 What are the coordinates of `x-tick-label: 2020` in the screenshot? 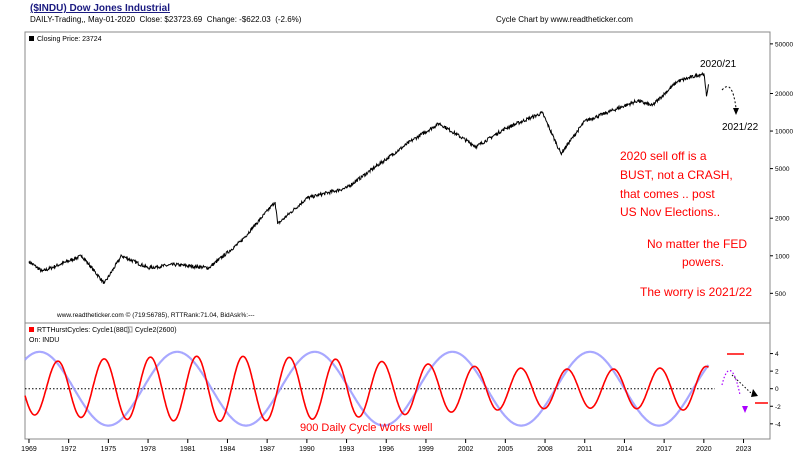 It's located at (704, 449).